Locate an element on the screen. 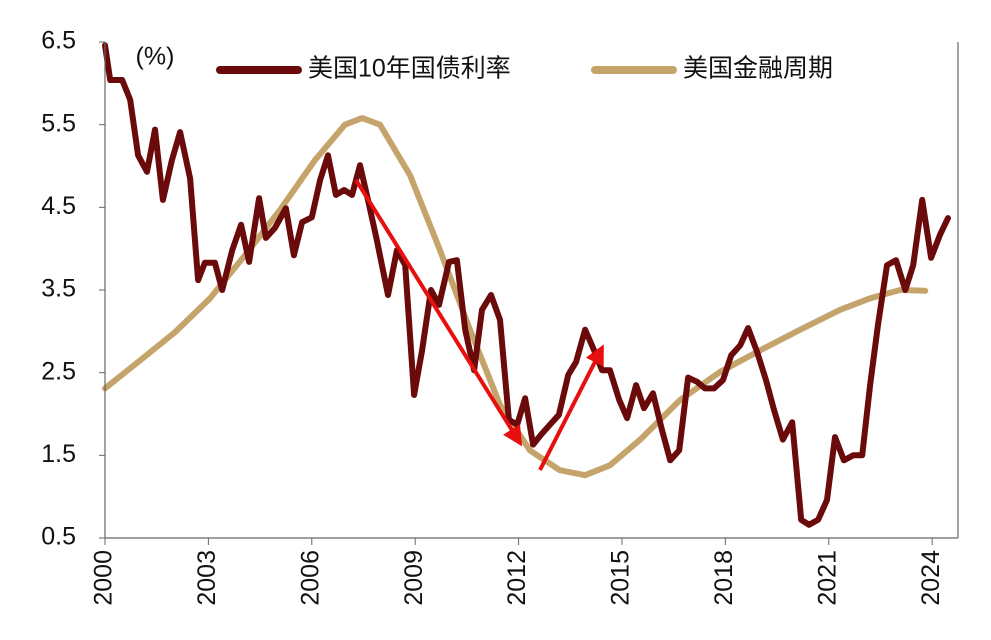 The height and width of the screenshot is (640, 991). y-tick-label: 2.5 is located at coordinates (58, 371).